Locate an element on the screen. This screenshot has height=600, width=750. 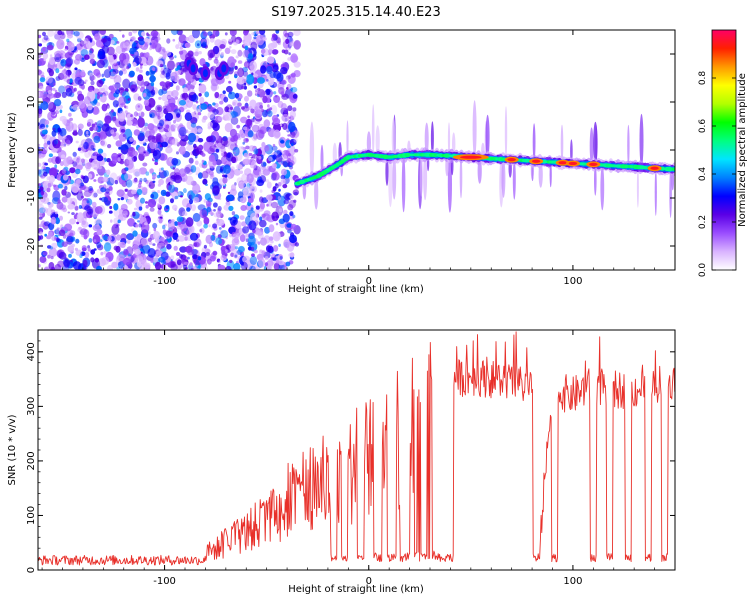
spectrogram-noise-cluster-core is located at coordinates (224, 68).